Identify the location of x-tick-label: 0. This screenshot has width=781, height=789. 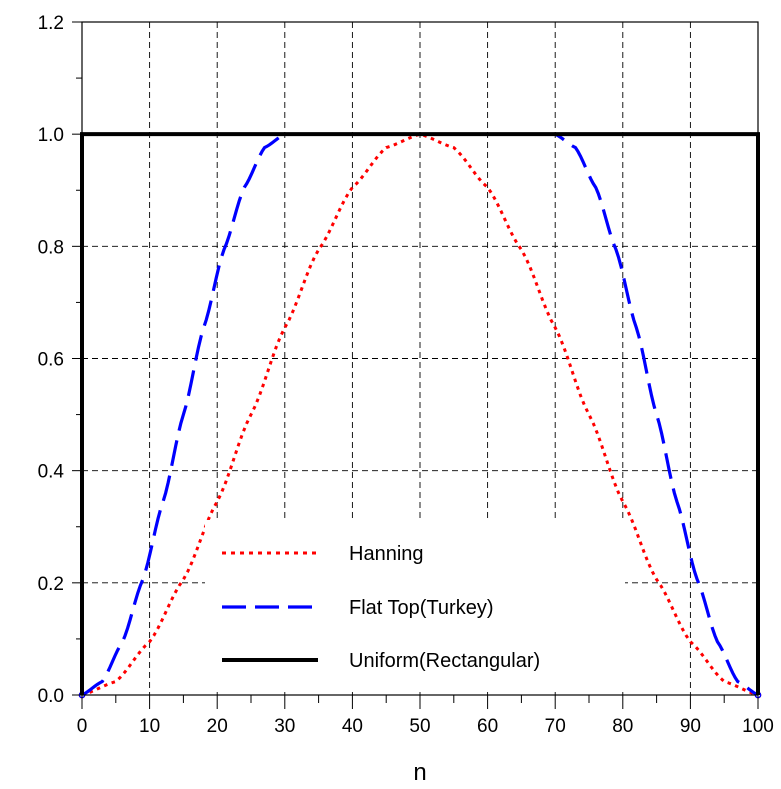
(82, 726).